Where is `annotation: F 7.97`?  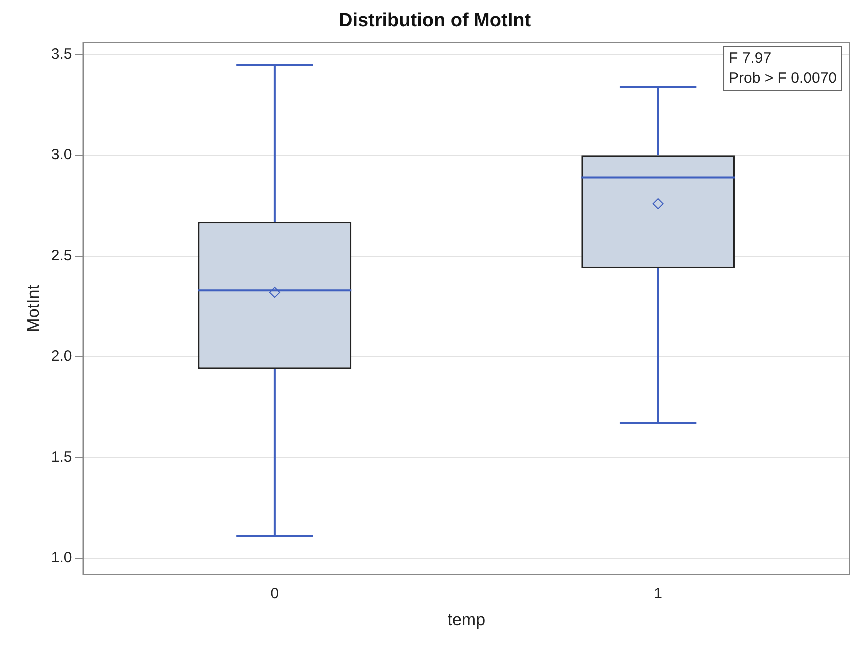
annotation: F 7.97 is located at coordinates (750, 58).